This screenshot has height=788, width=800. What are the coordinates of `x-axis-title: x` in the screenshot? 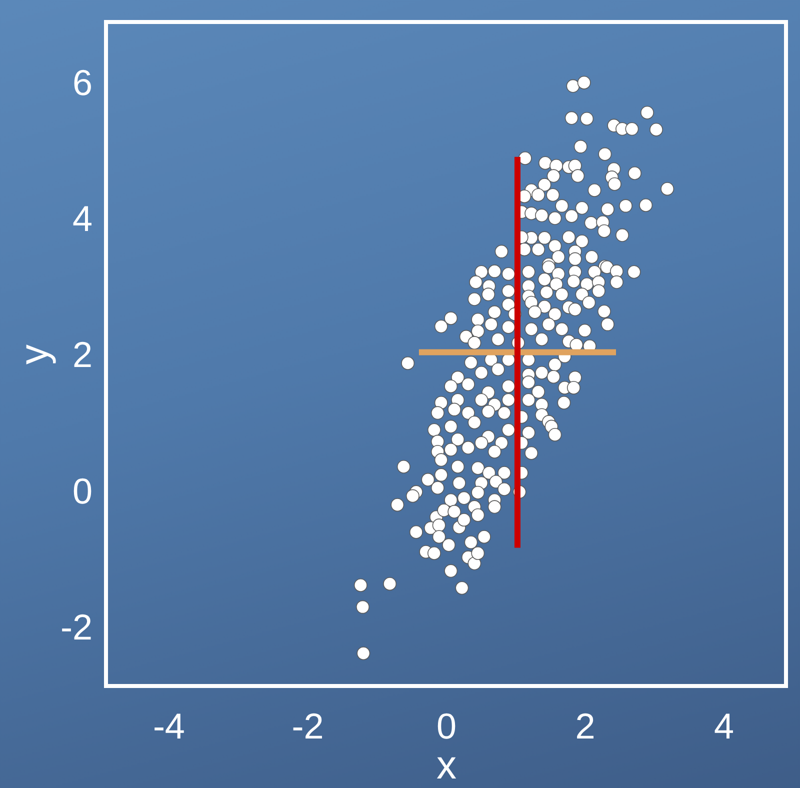 It's located at (446, 766).